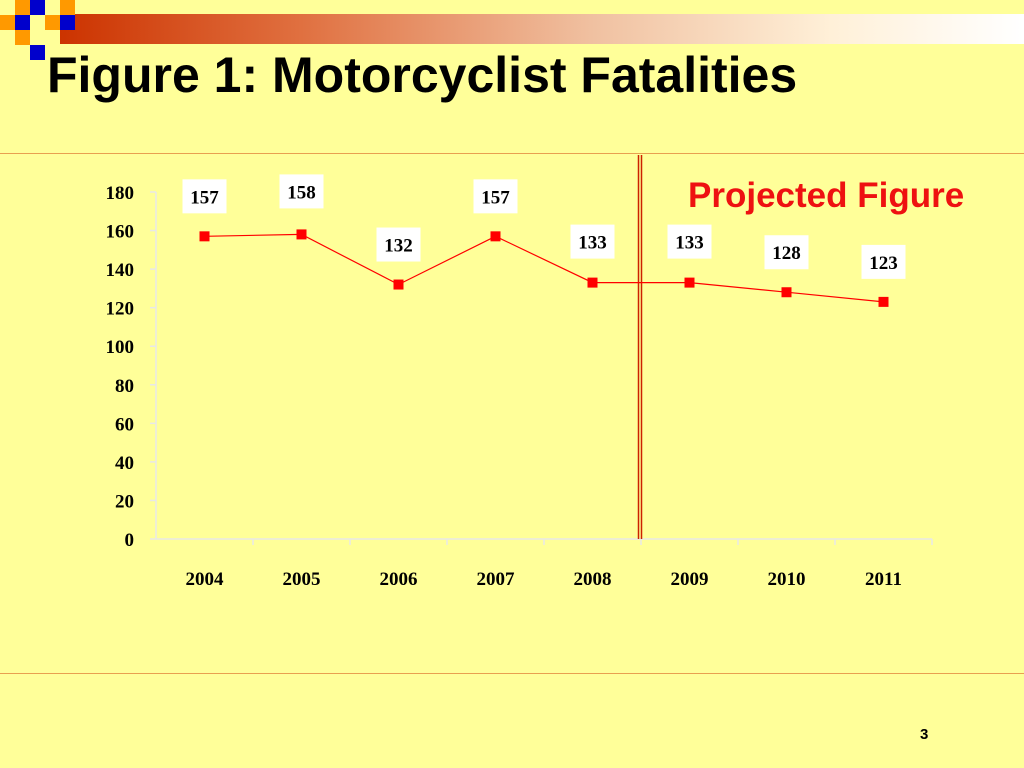 This screenshot has width=1024, height=768. I want to click on x-axis-tick-labels: 2004 2005 2006 2007 2008 2009 2010 2011, so click(544, 579).